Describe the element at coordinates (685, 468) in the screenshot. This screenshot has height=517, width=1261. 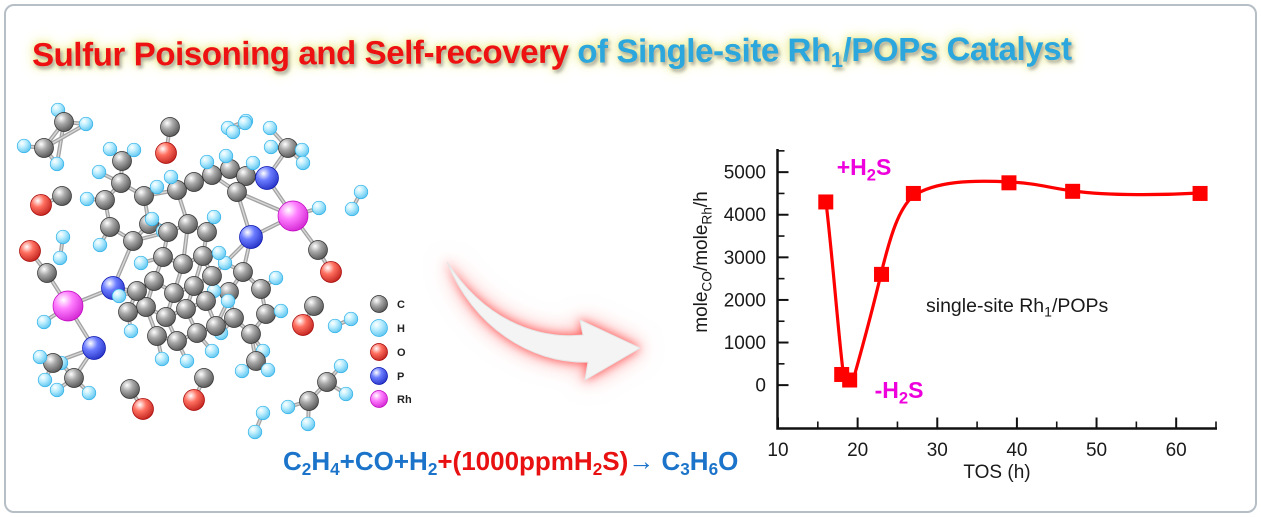
I see `text-segment: 3` at that location.